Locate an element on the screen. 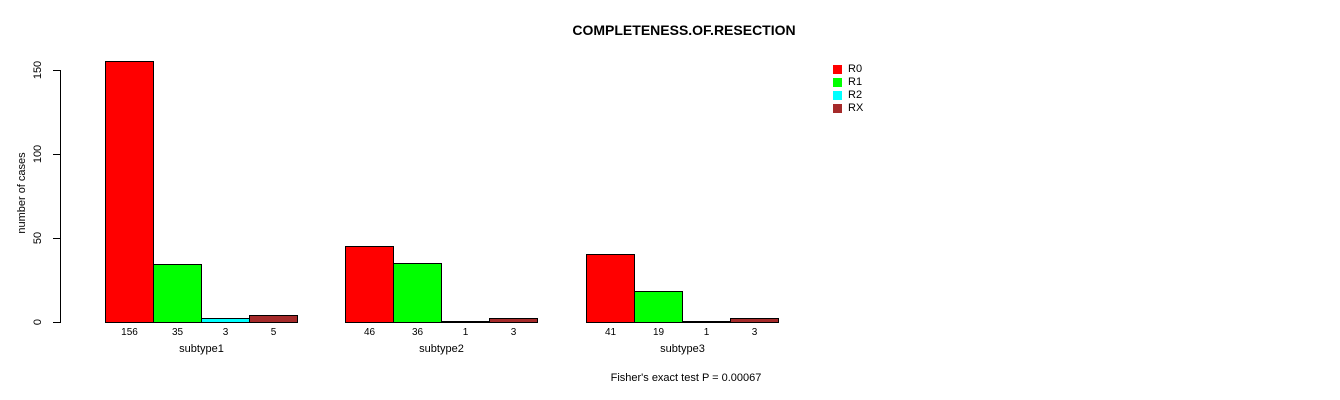 The width and height of the screenshot is (1340, 400). bar-subtype3-R1 is located at coordinates (658, 307).